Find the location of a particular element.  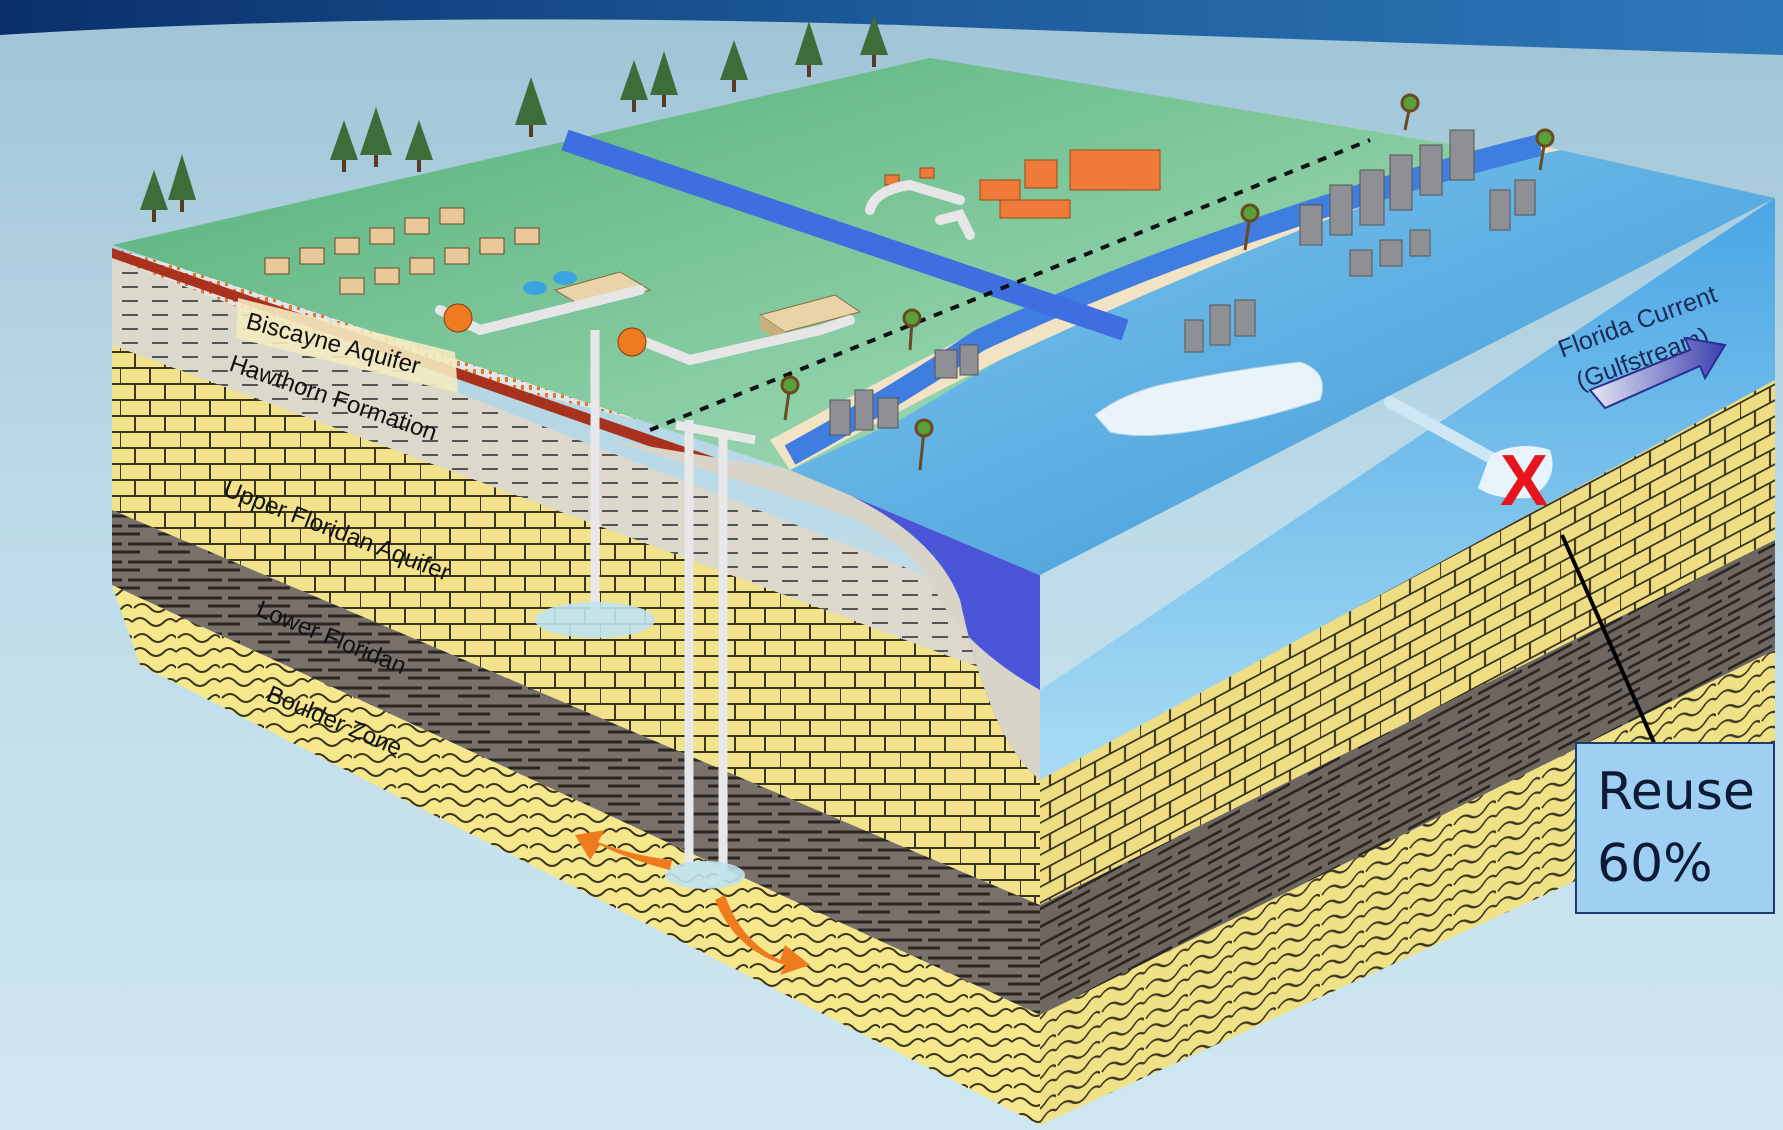

city-buildings is located at coordinates (1182, 282).